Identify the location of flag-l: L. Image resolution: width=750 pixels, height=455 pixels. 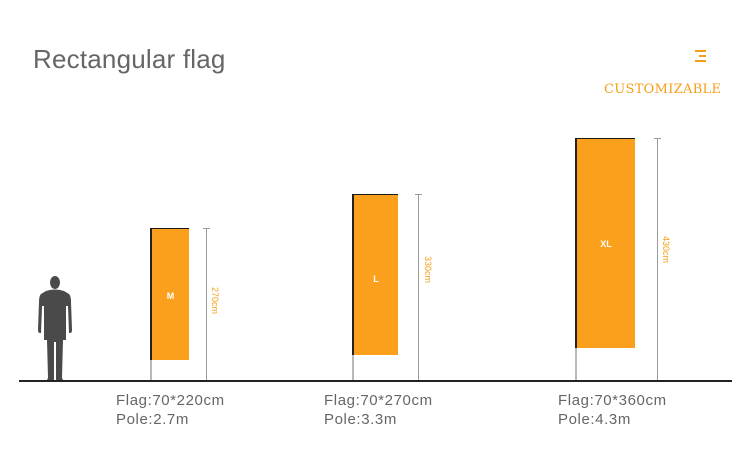
(375, 275).